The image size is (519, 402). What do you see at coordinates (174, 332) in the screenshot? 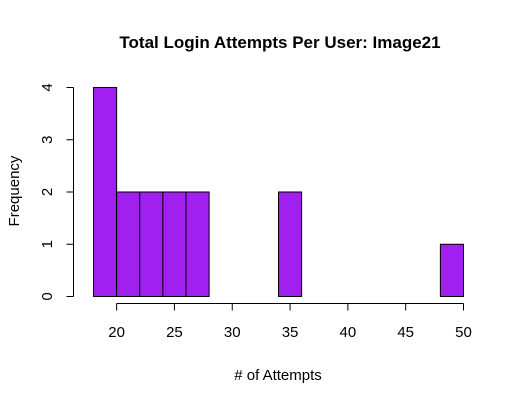
I see `x-tick-label-25: 25` at bounding box center [174, 332].